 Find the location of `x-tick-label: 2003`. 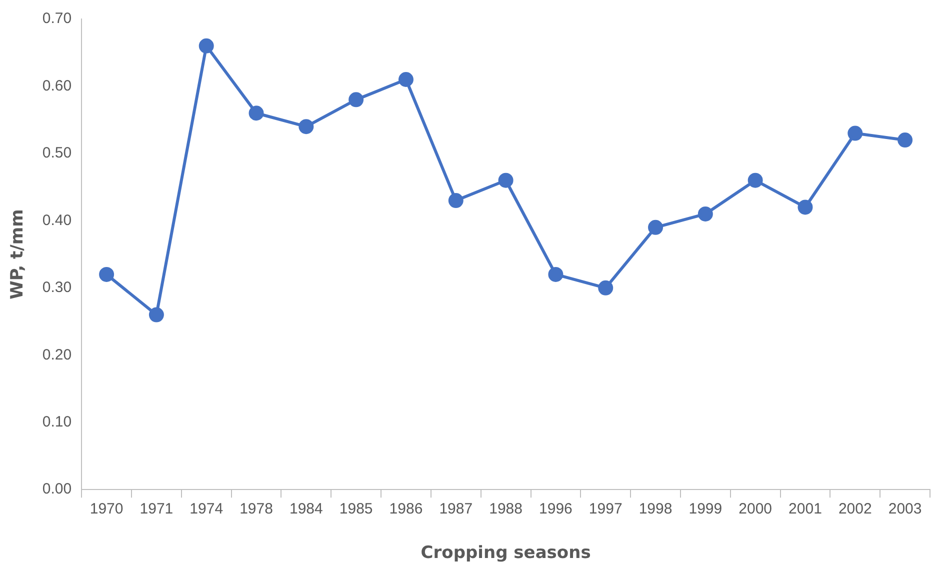

x-tick-label: 2003 is located at coordinates (905, 509).